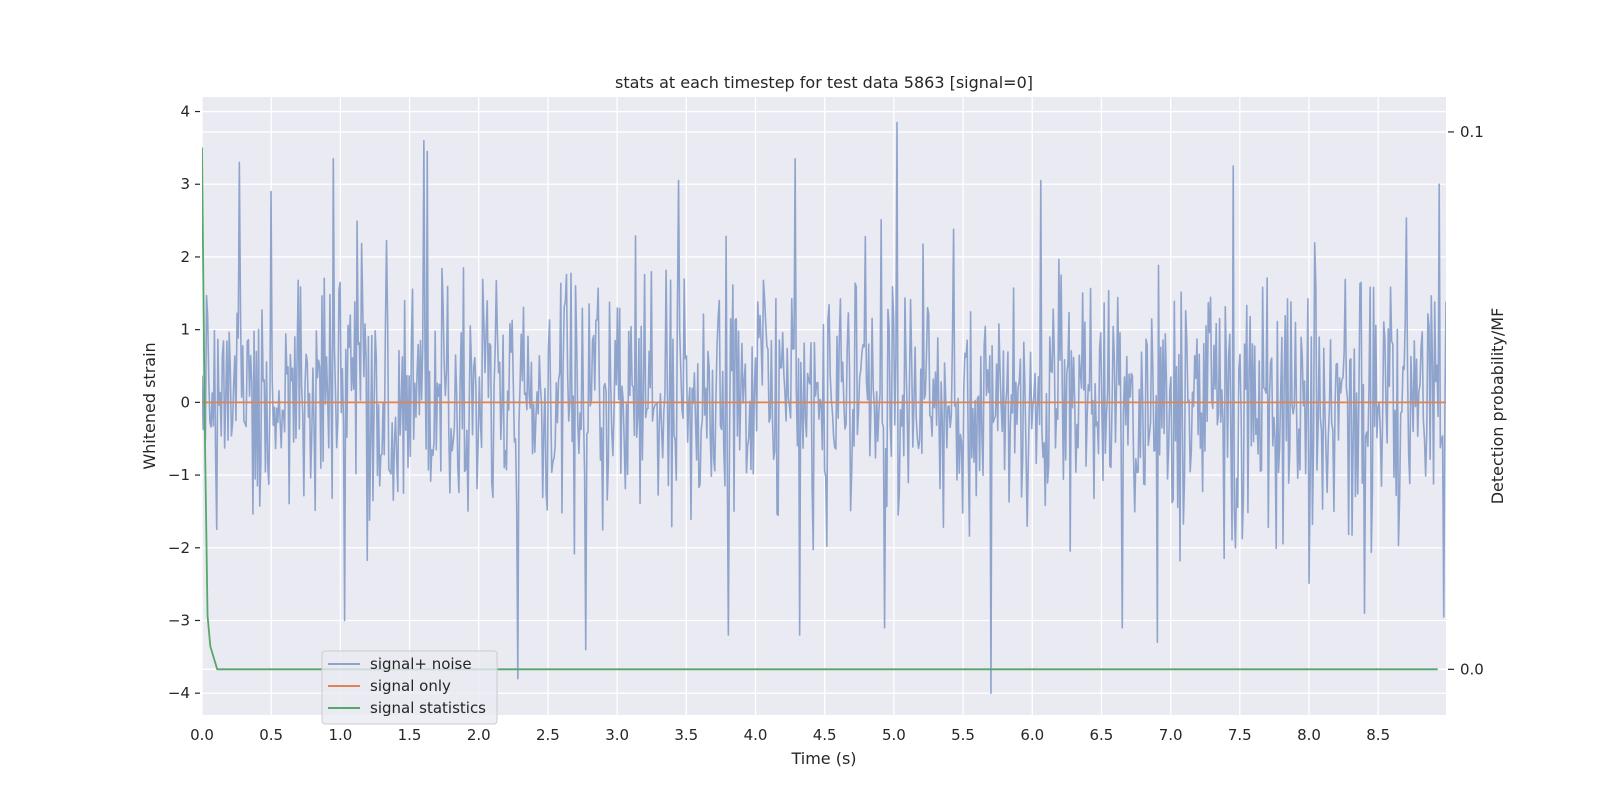 The height and width of the screenshot is (800, 1600). Describe the element at coordinates (185, 257) in the screenshot. I see `y-tick-label: 2` at that location.